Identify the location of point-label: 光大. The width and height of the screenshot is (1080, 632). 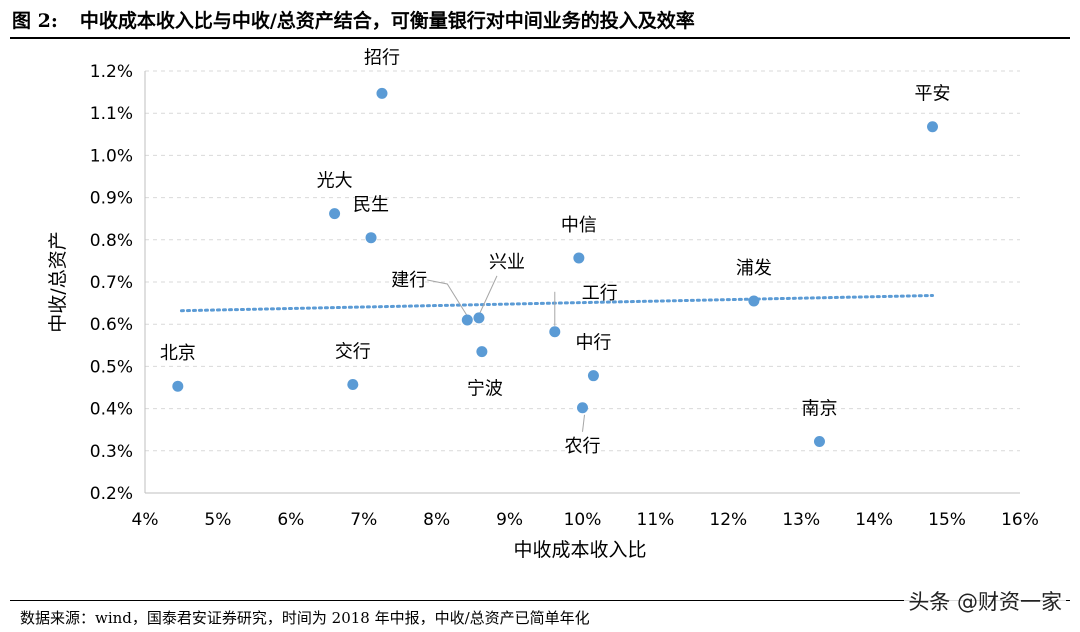
(335, 181).